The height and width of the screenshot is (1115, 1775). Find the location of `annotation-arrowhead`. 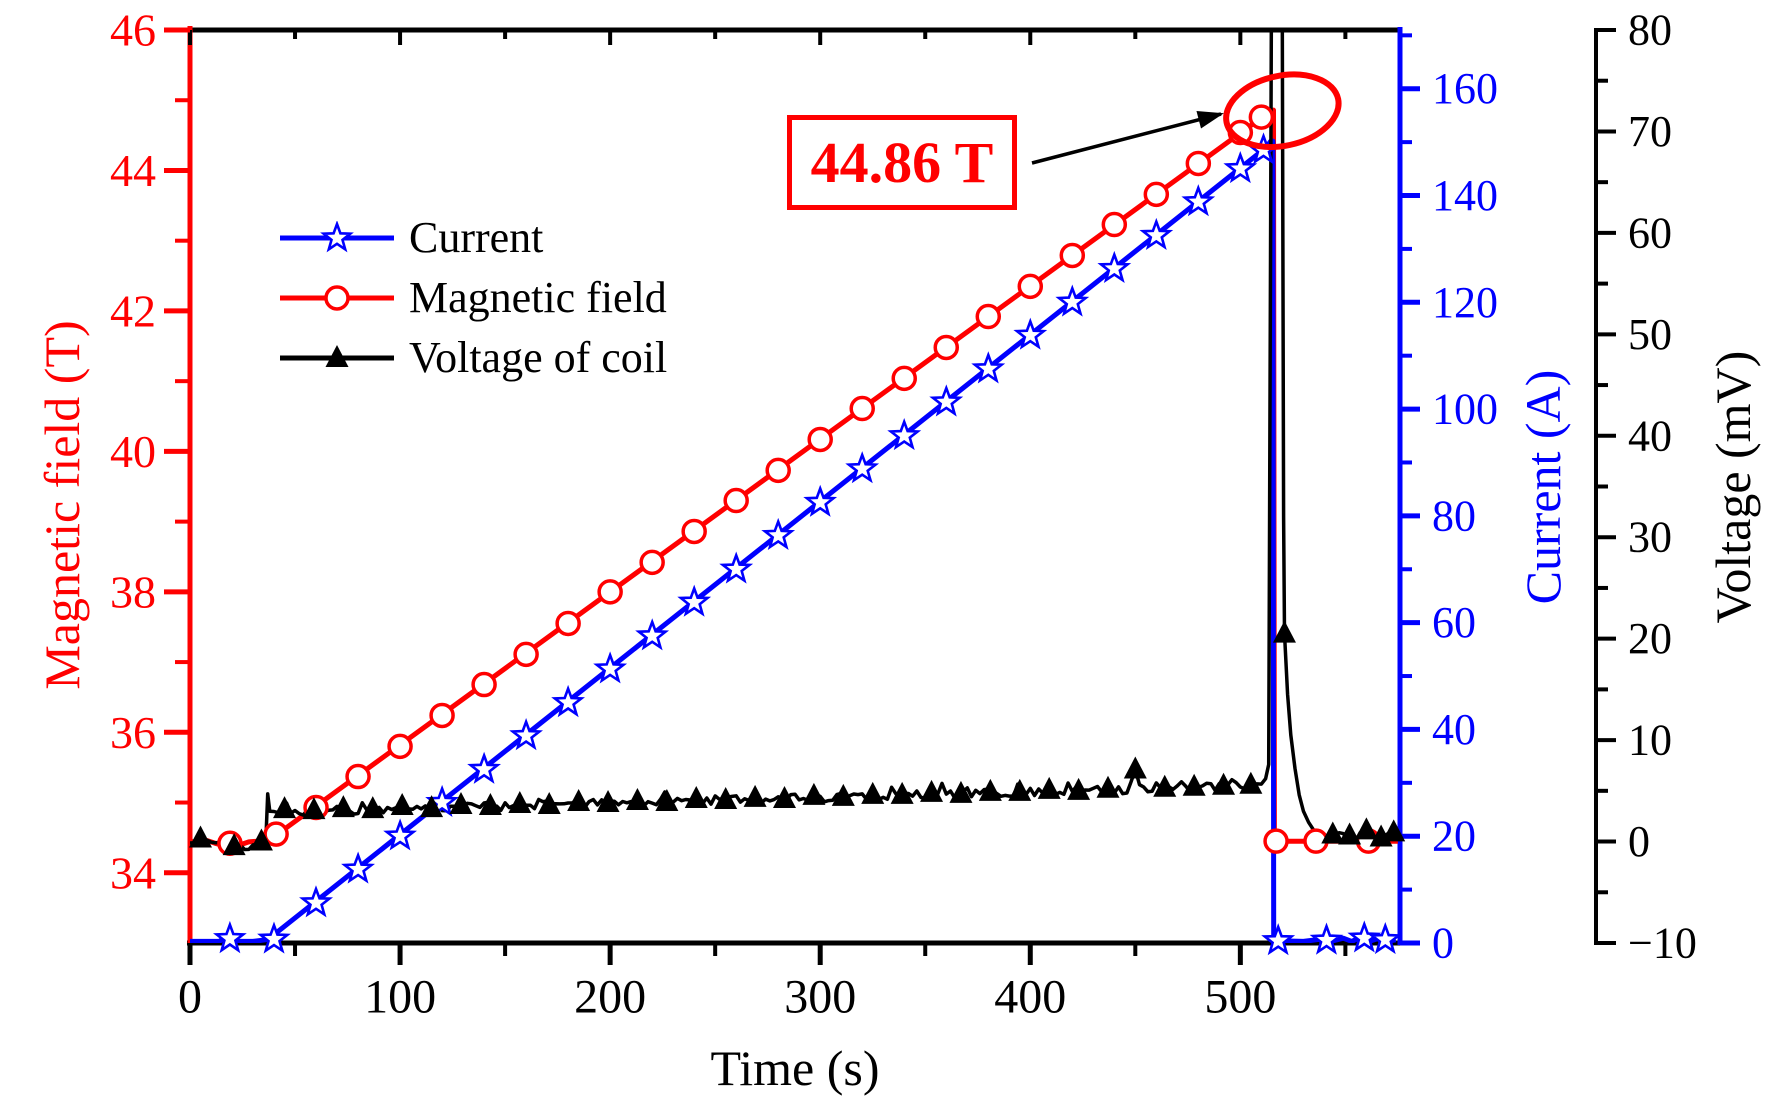

annotation-arrowhead is located at coordinates (1210, 120).